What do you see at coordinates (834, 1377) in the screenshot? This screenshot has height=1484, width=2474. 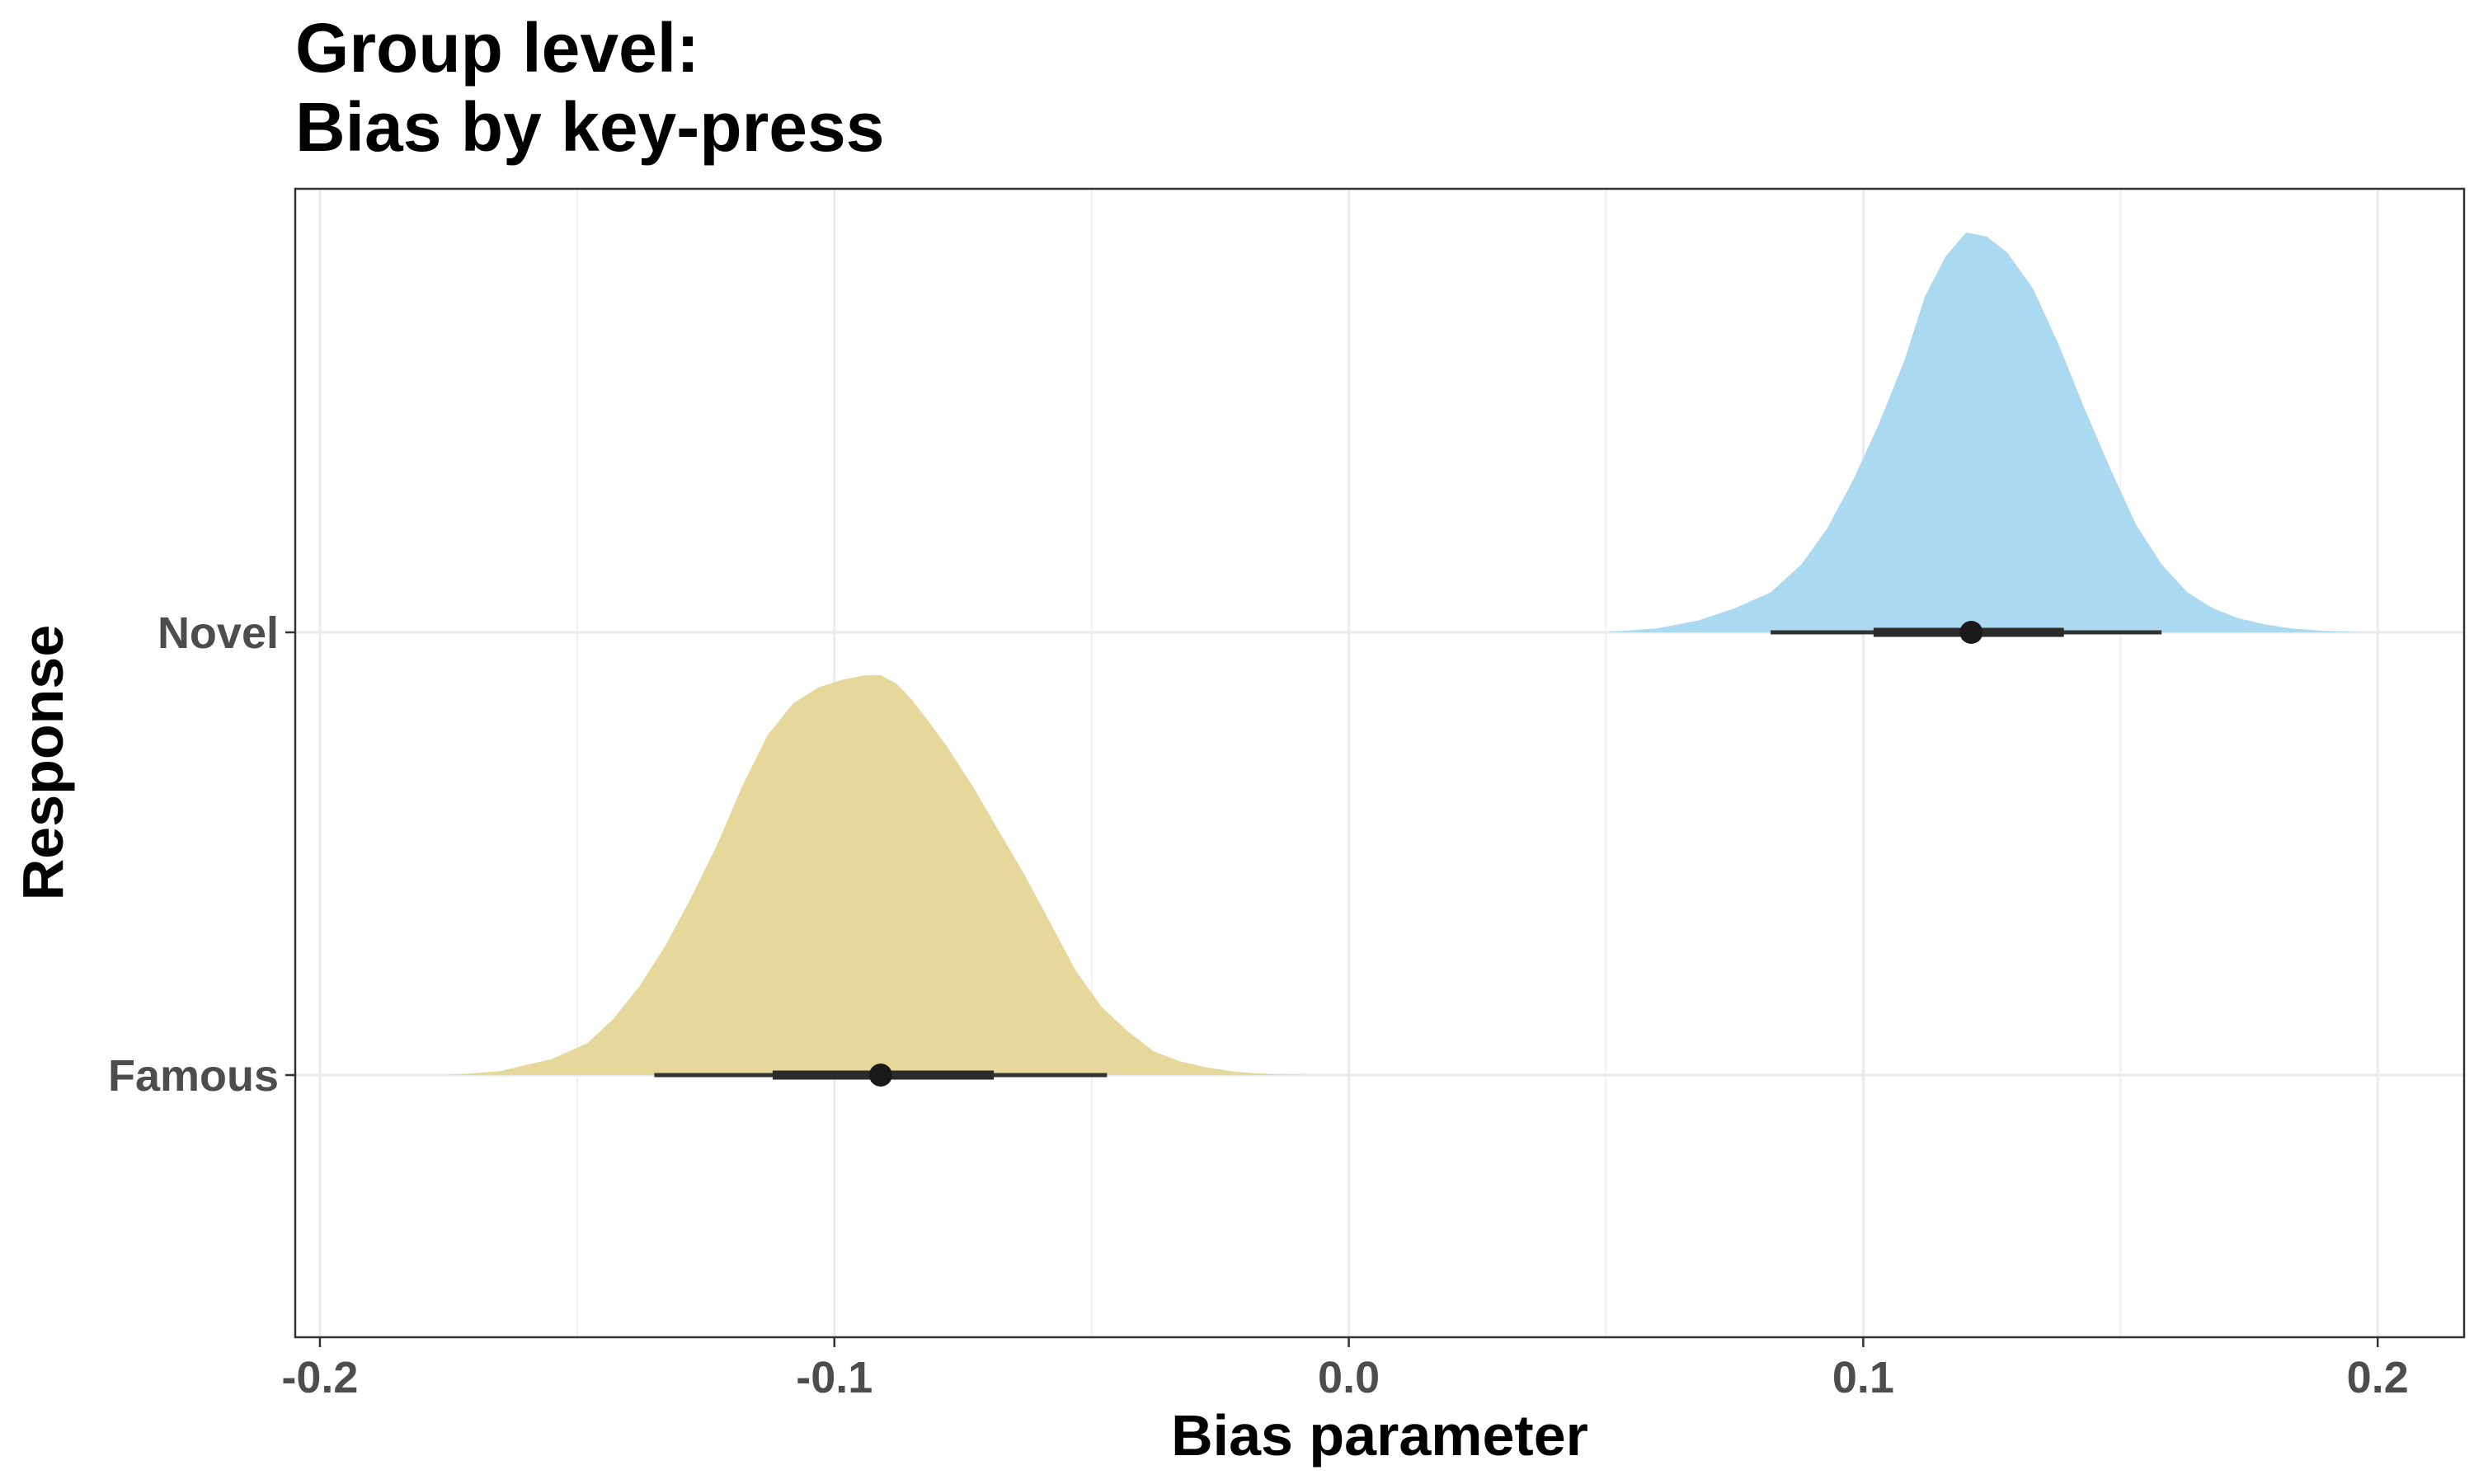 I see `x-tick-label: -0.1` at bounding box center [834, 1377].